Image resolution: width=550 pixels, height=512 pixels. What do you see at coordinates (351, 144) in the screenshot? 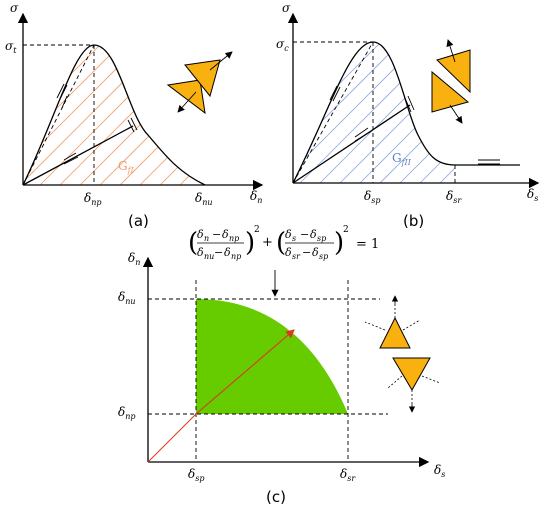
I see `unloading-path-b` at bounding box center [351, 144].